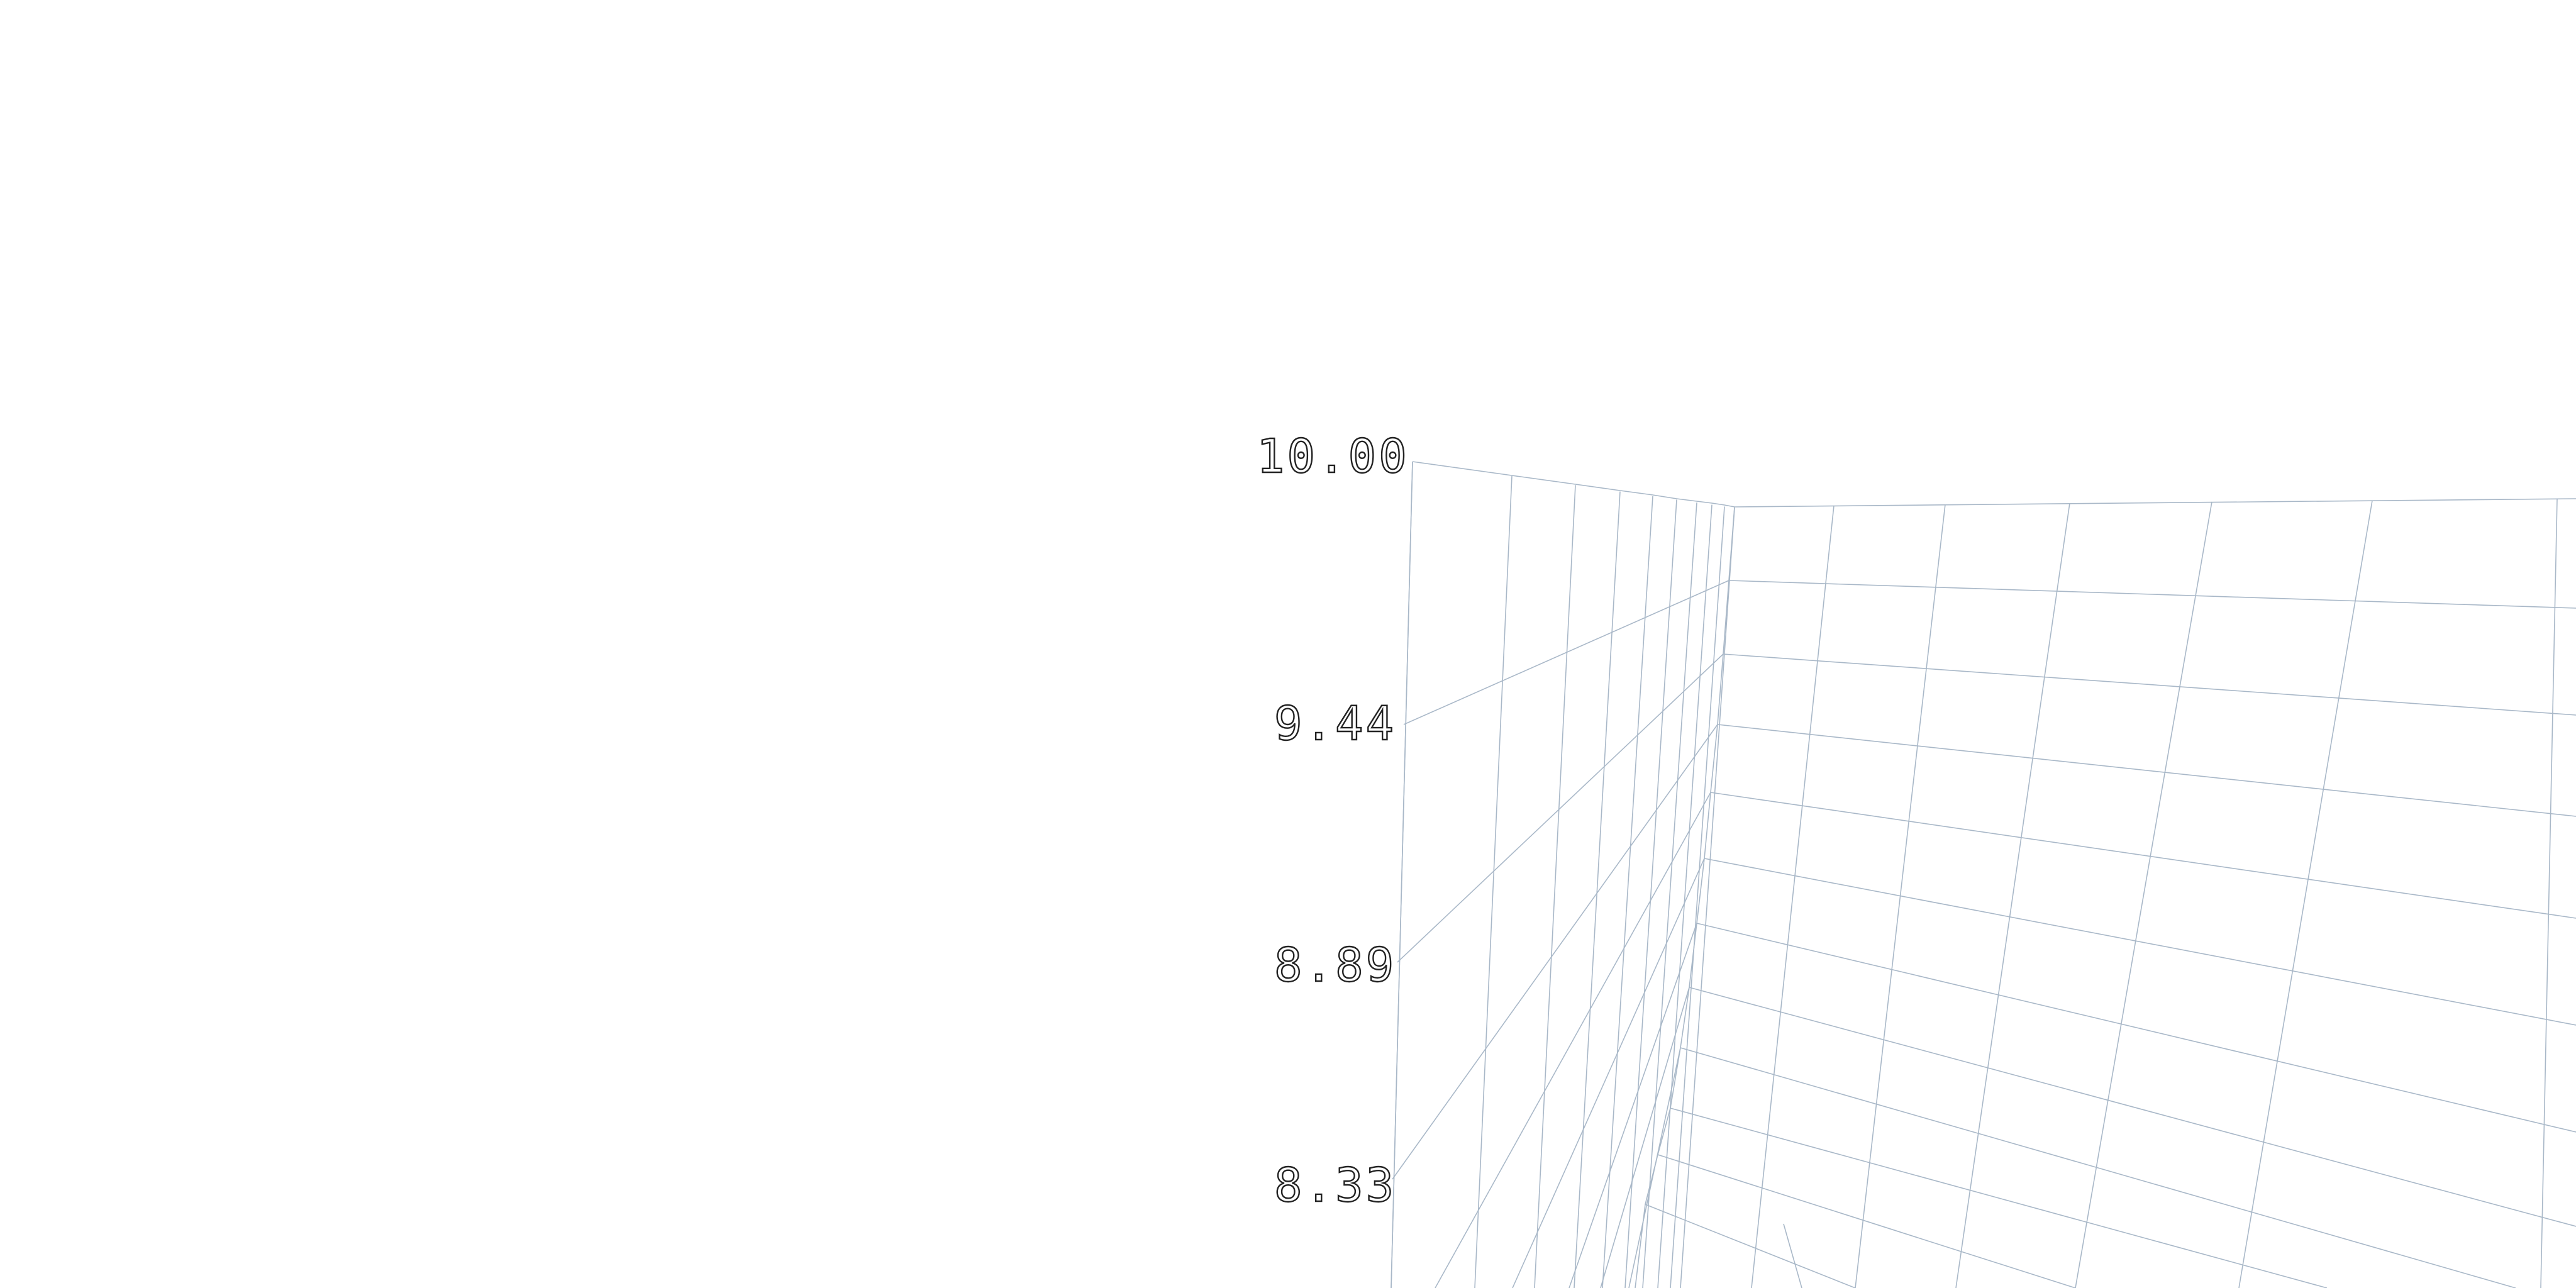 The width and height of the screenshot is (2576, 1288). Describe the element at coordinates (1573, 484) in the screenshot. I see `left-wall-top-edge` at that location.